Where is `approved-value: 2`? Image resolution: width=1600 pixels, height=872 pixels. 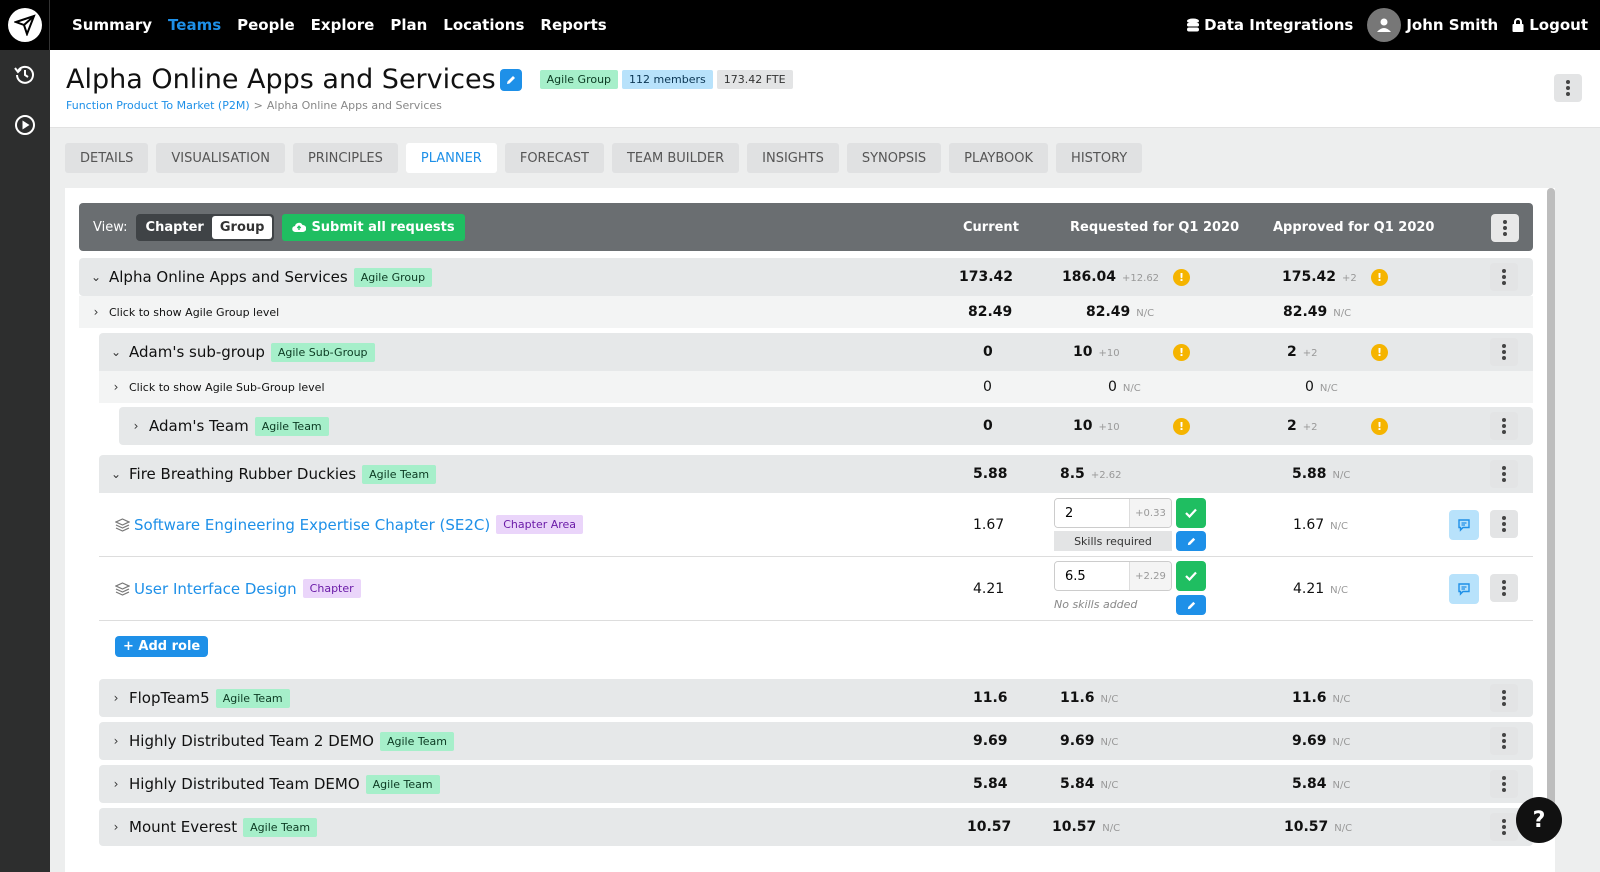
approved-value: 2 is located at coordinates (1292, 352).